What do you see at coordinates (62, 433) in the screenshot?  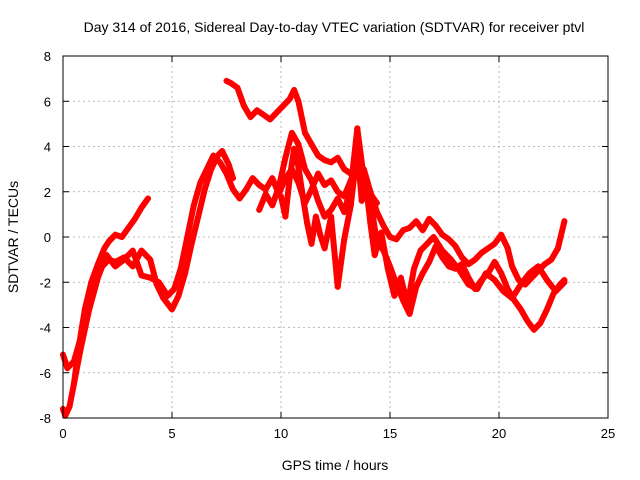 I see `x-tick-label: 0` at bounding box center [62, 433].